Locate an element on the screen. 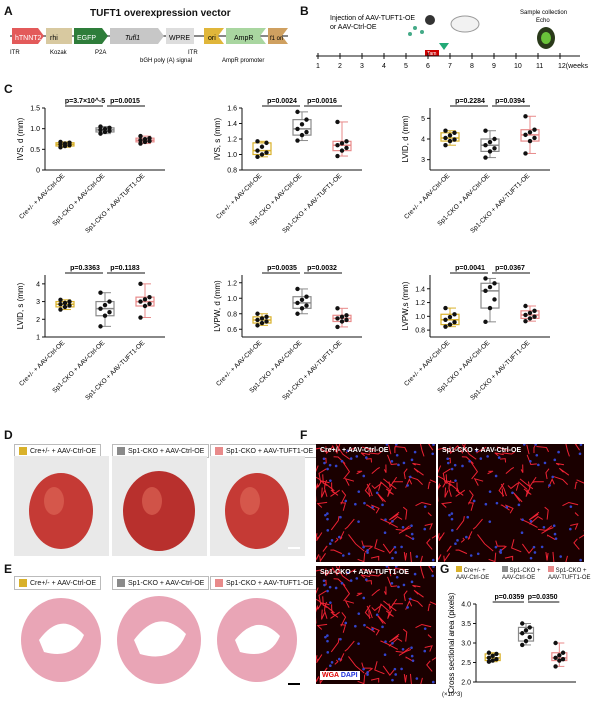 This screenshot has height=705, width=591. legend-e3-label: Sp1-CKO + AAV-TUFT1-OE is located at coordinates (270, 583).